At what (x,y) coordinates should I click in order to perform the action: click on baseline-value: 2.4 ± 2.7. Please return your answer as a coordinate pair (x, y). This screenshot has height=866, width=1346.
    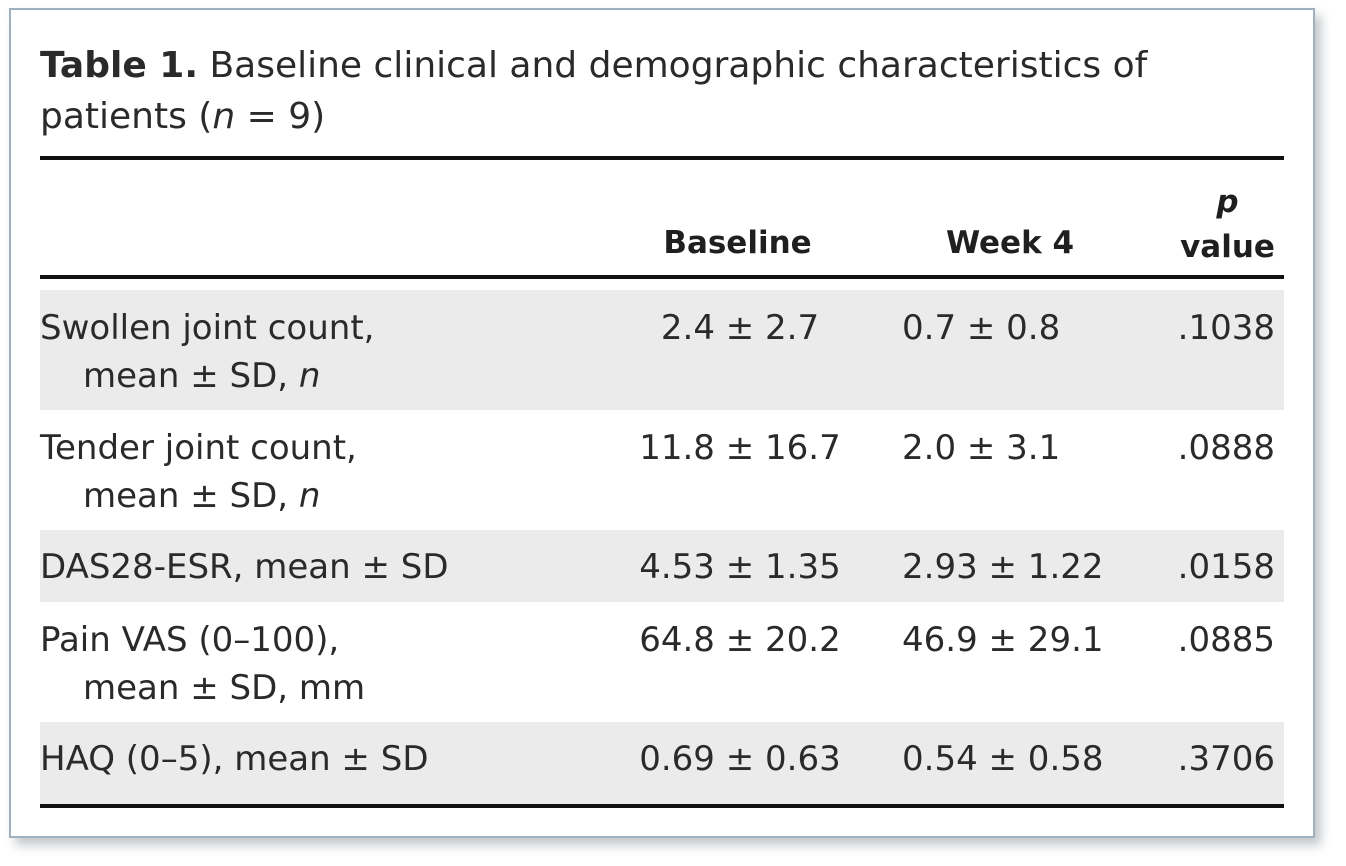
    Looking at the image, I should click on (740, 328).